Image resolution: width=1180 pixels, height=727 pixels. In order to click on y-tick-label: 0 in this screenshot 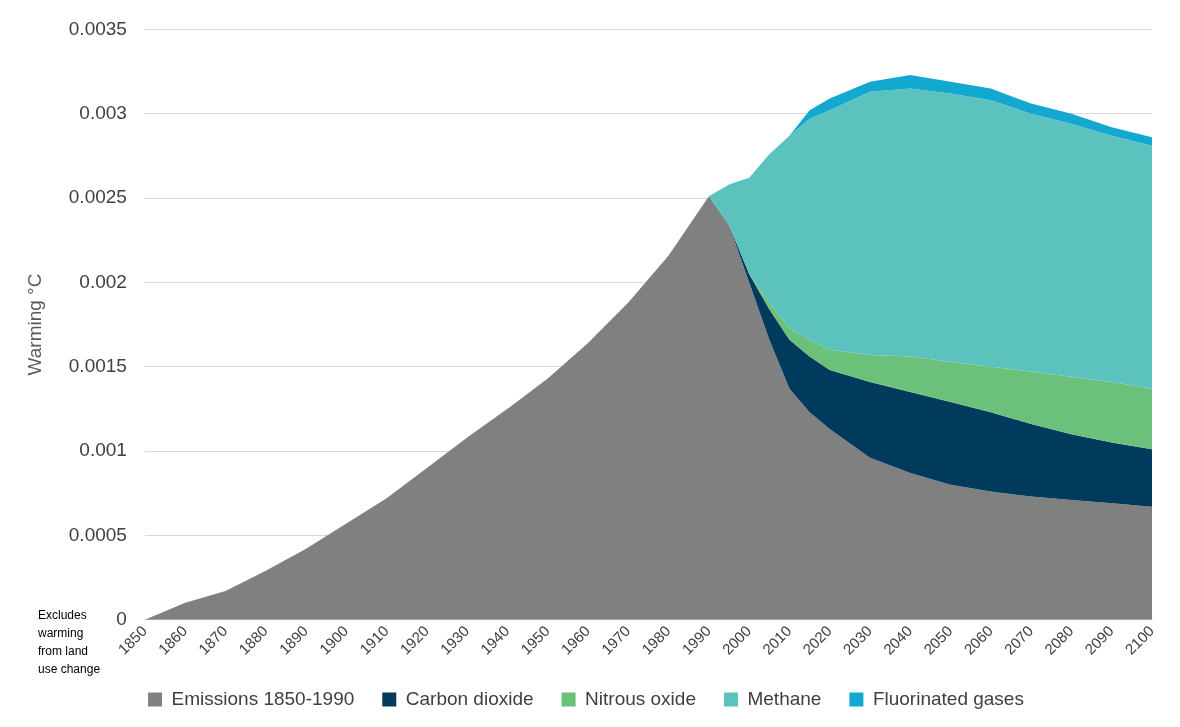, I will do `click(121, 618)`.